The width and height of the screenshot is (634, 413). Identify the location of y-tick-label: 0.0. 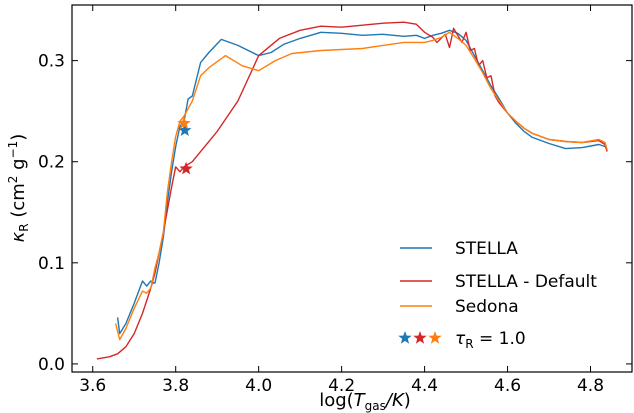
(51, 365).